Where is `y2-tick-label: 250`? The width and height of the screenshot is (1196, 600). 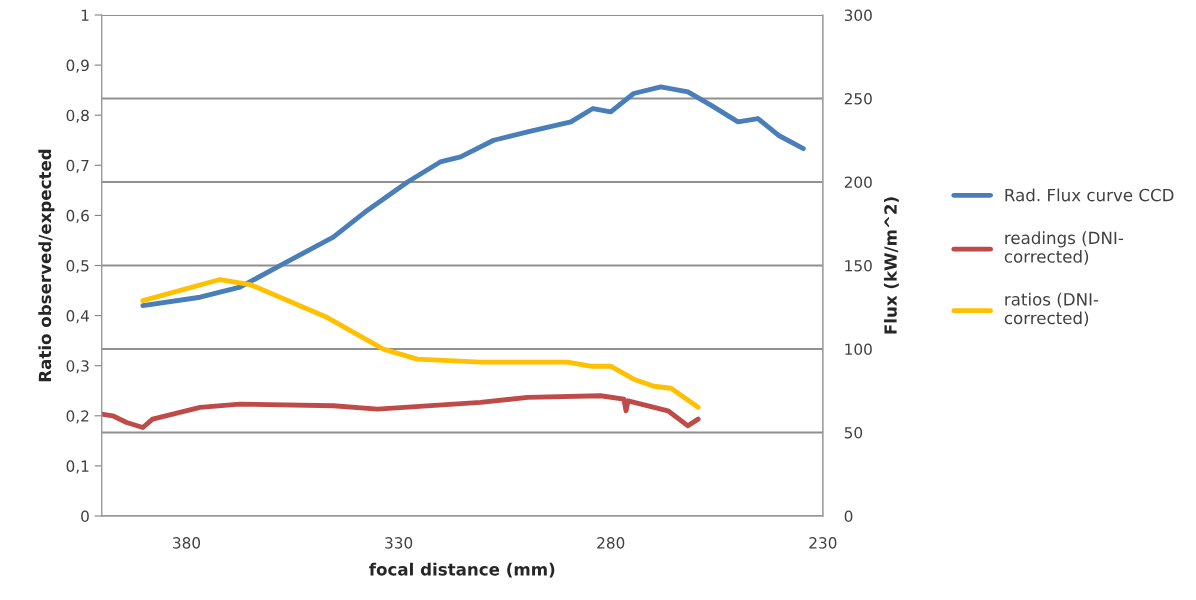 y2-tick-label: 250 is located at coordinates (858, 98).